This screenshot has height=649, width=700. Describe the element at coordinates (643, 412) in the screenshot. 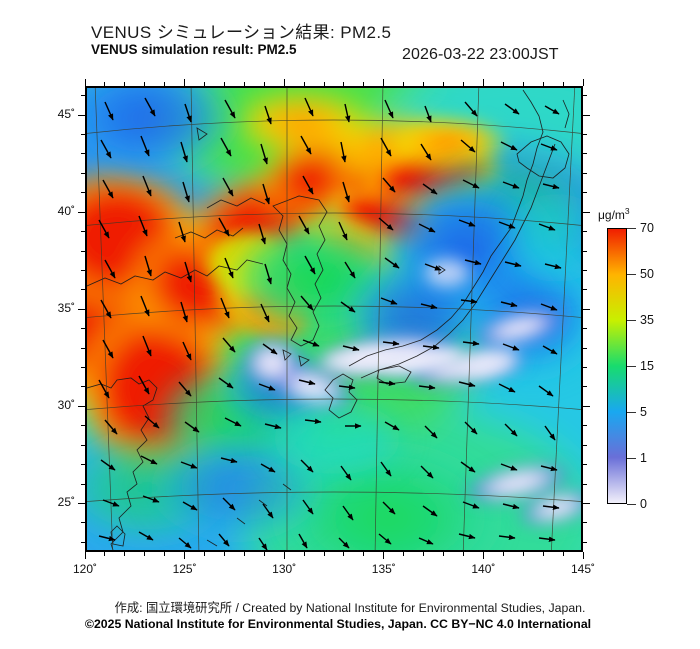

I see `colorbar-tick-label: 5` at that location.